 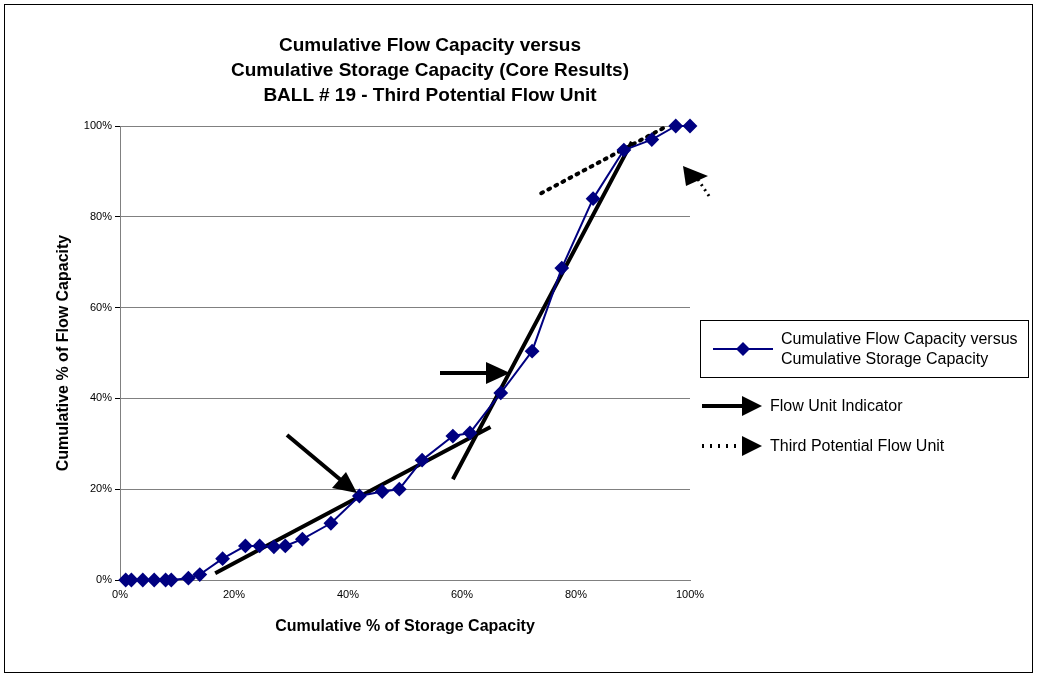 I want to click on legend-label: Third Potential Flow Unit, so click(x=857, y=446).